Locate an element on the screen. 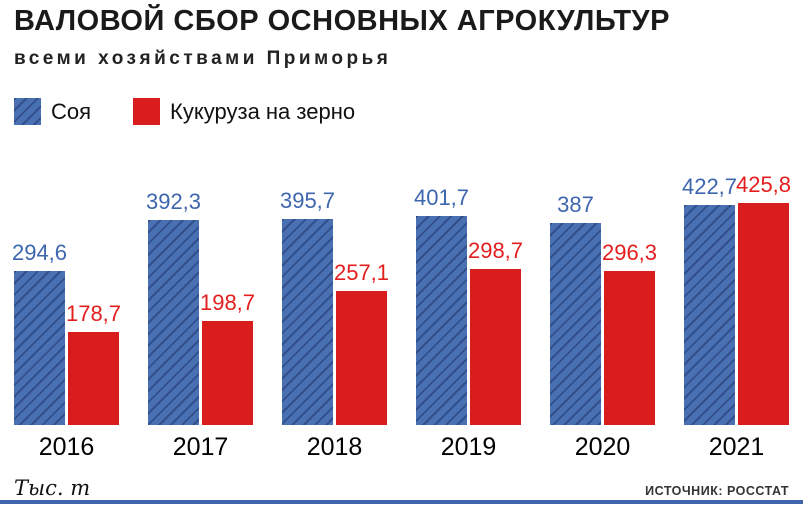 The height and width of the screenshot is (506, 803). bar-group: 392,3 198,7 2017 is located at coordinates (200, 317).